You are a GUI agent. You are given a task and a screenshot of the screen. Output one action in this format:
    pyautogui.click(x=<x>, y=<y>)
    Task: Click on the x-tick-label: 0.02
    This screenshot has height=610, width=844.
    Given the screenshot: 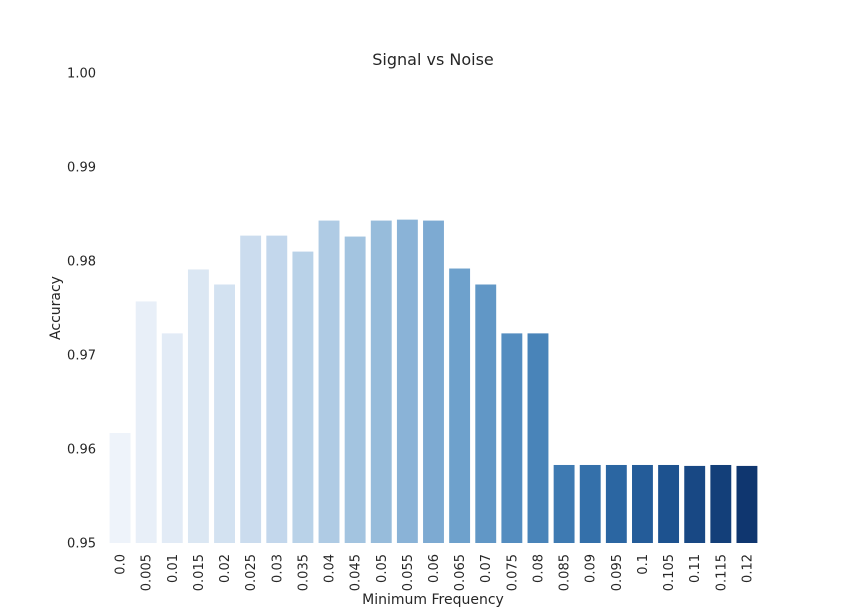 What is the action you would take?
    pyautogui.click(x=225, y=568)
    